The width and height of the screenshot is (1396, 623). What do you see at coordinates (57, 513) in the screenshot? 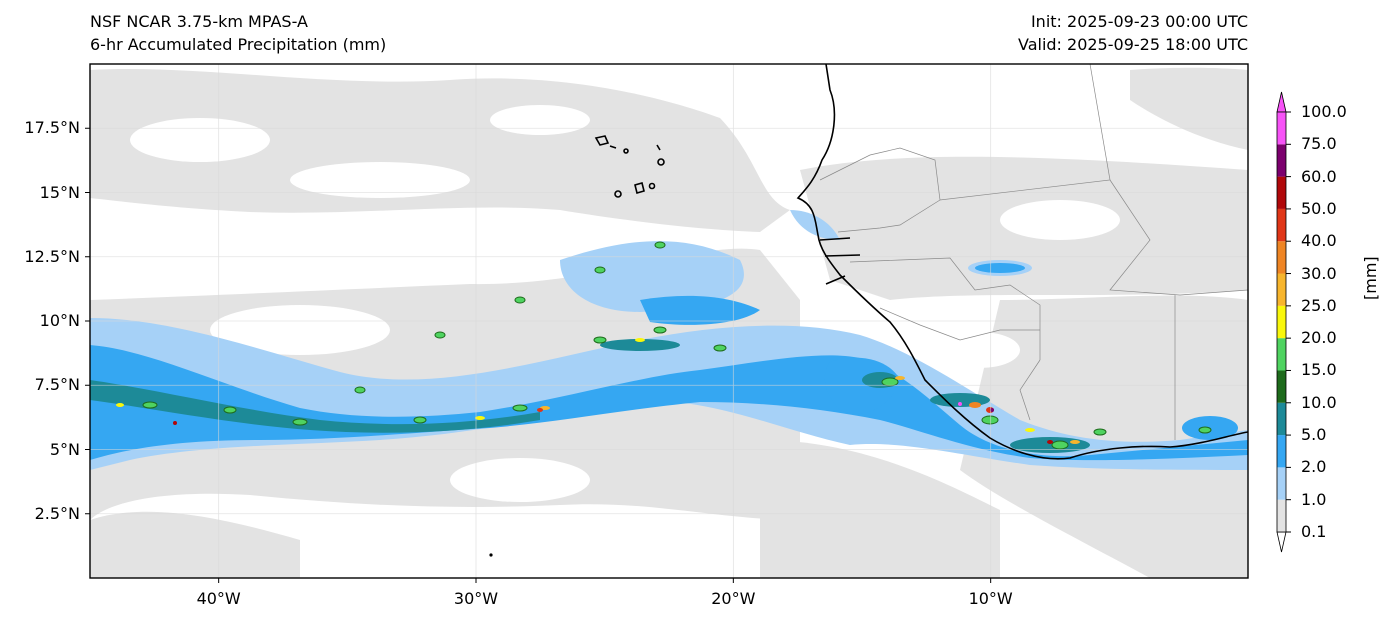
I see `lat-tick-label: 2.5°N` at bounding box center [57, 513].